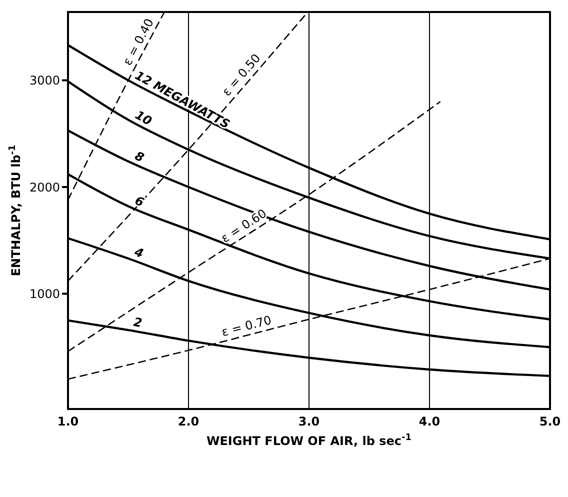 This screenshot has width=568, height=497. I want to click on text: 10, so click(143, 118).